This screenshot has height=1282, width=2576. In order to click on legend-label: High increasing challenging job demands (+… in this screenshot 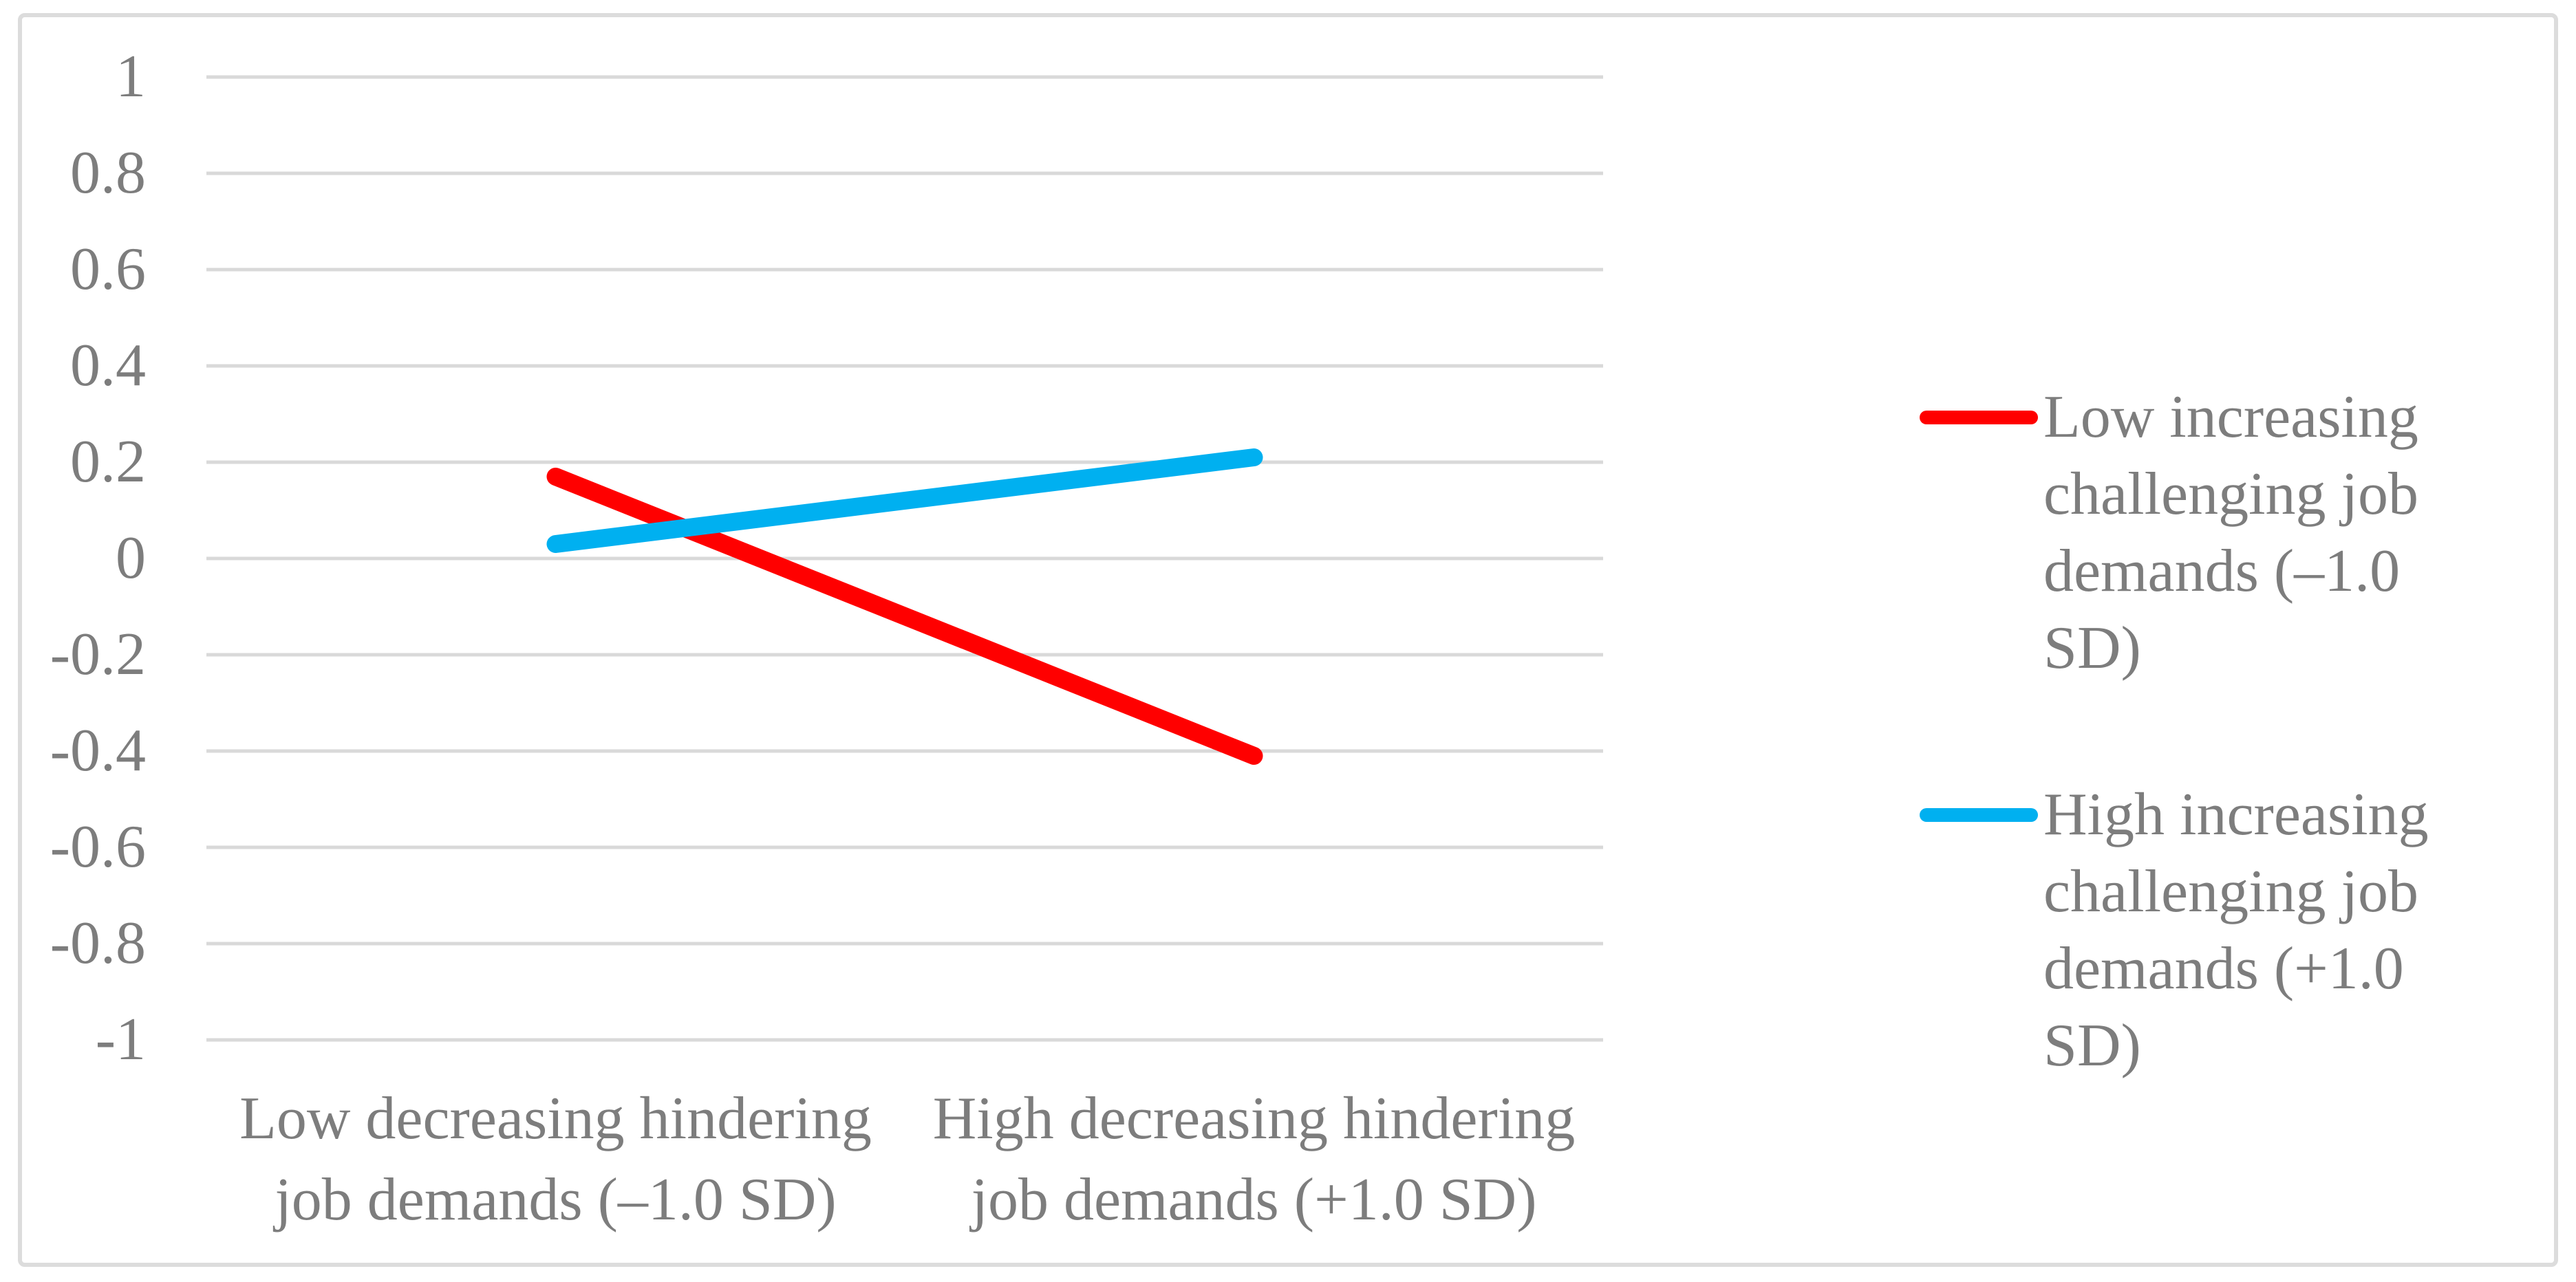, I will do `click(2236, 930)`.